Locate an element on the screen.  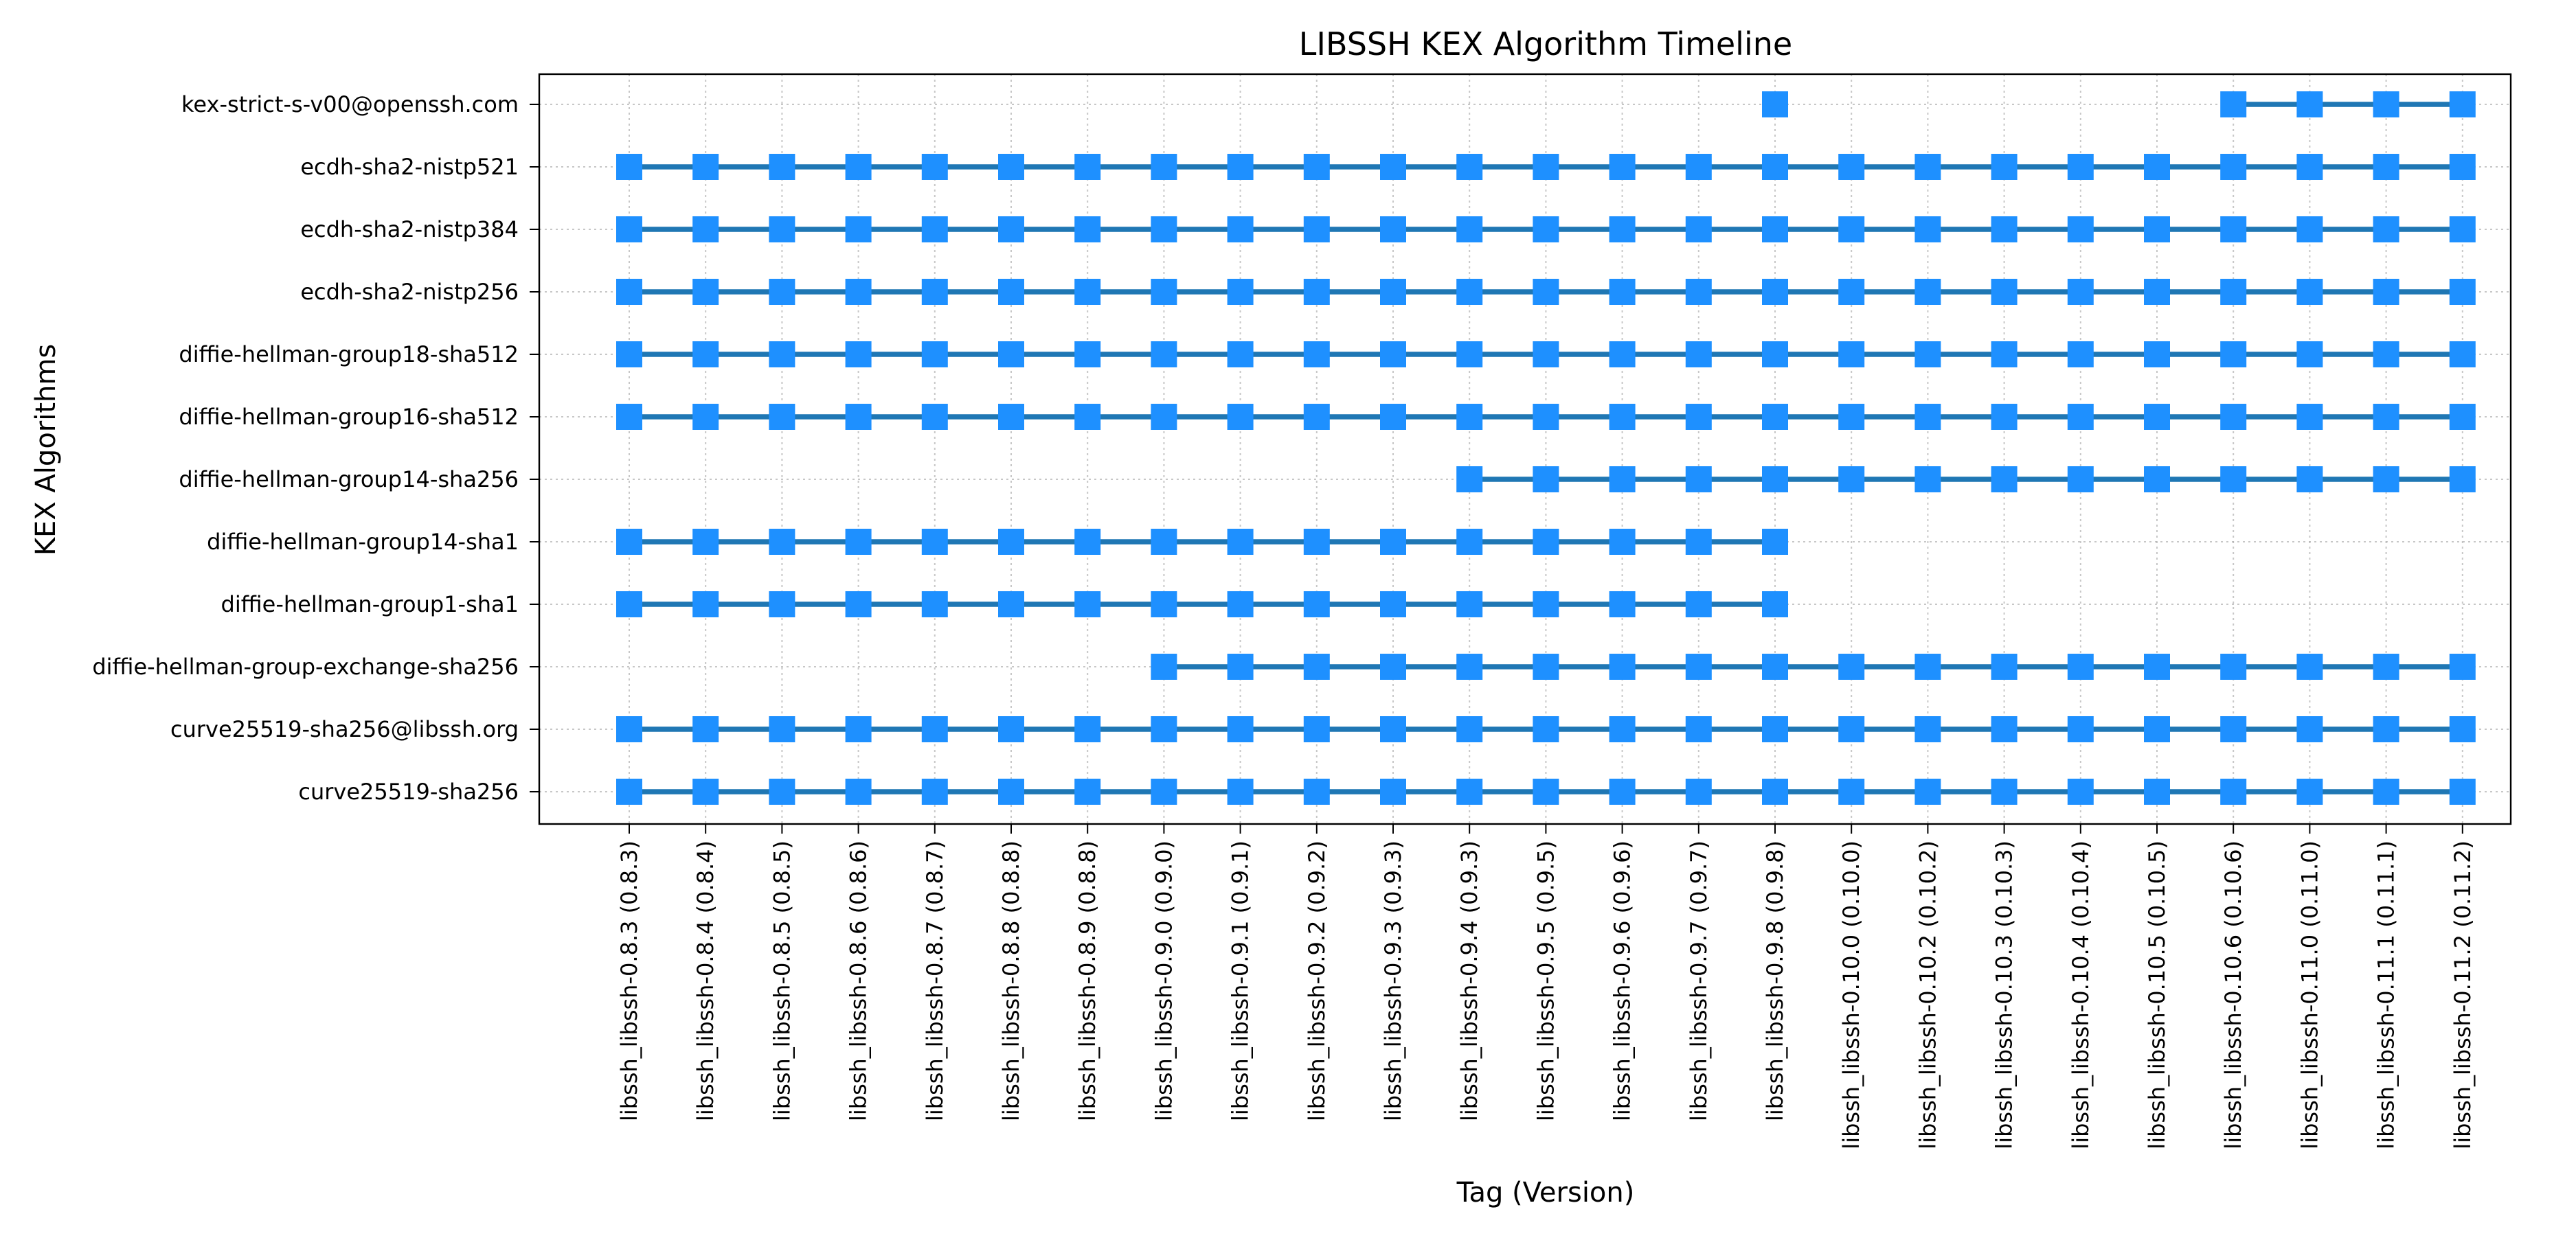
x-tick-label: libssh_libssh-0.10.3 (0.10.3) is located at coordinates (2004, 994).